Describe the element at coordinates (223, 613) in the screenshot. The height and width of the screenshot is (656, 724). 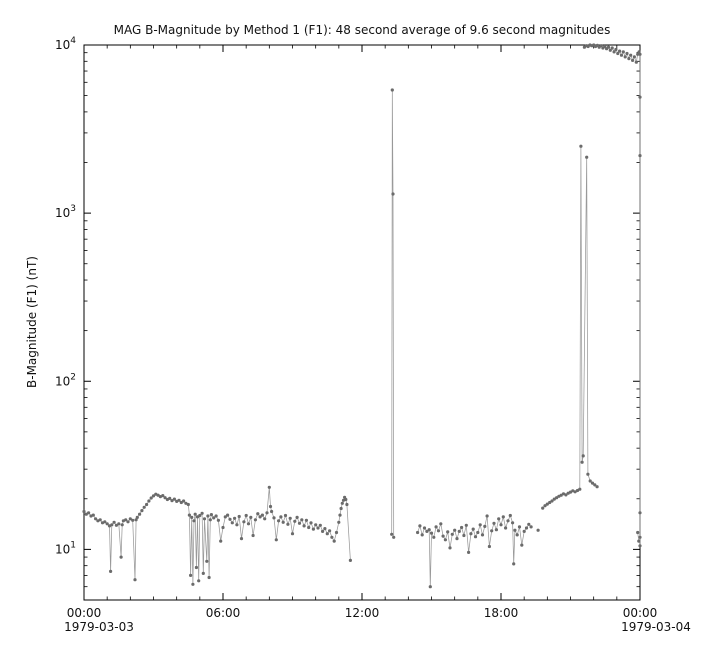
I see `x-tick-label: 06:00` at that location.